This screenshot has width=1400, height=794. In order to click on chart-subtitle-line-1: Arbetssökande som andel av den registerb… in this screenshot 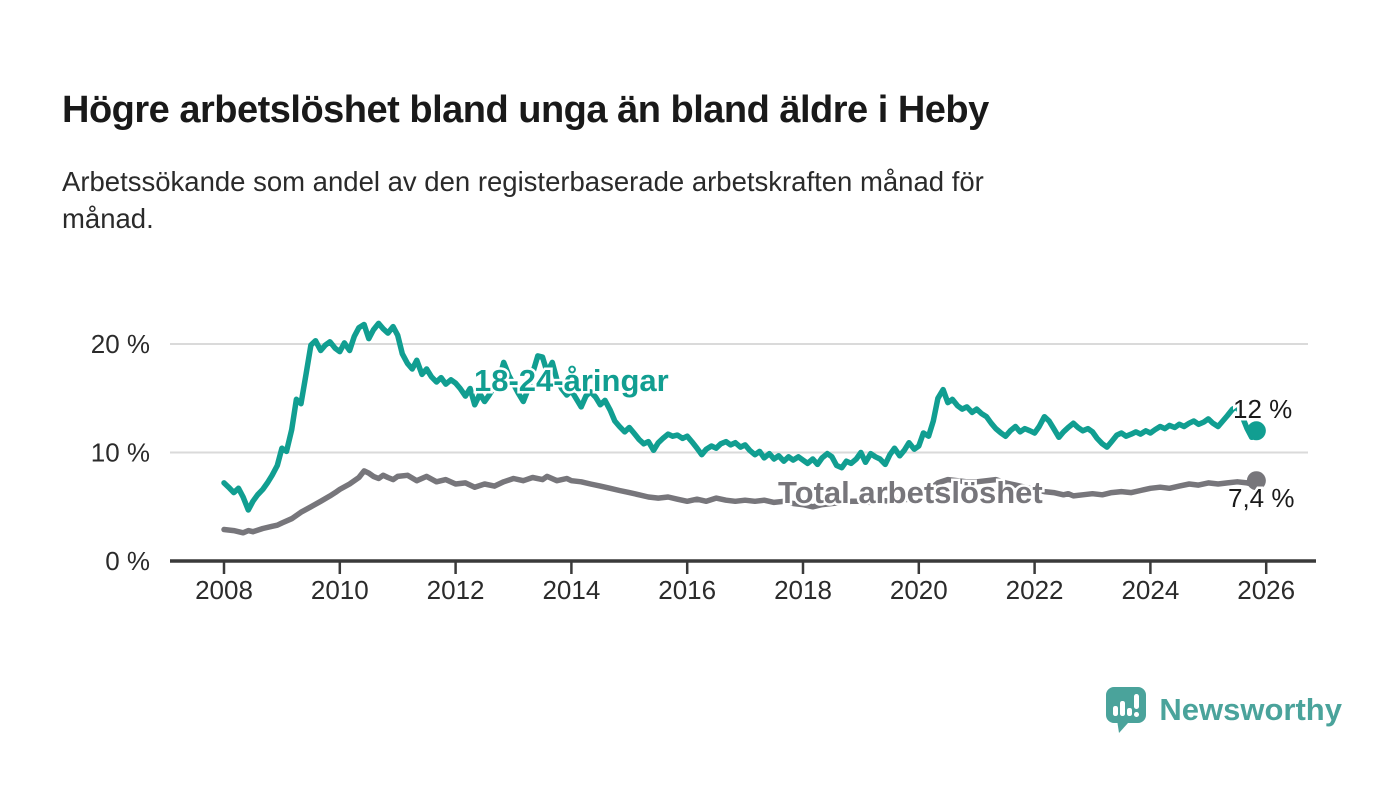, I will do `click(523, 181)`.